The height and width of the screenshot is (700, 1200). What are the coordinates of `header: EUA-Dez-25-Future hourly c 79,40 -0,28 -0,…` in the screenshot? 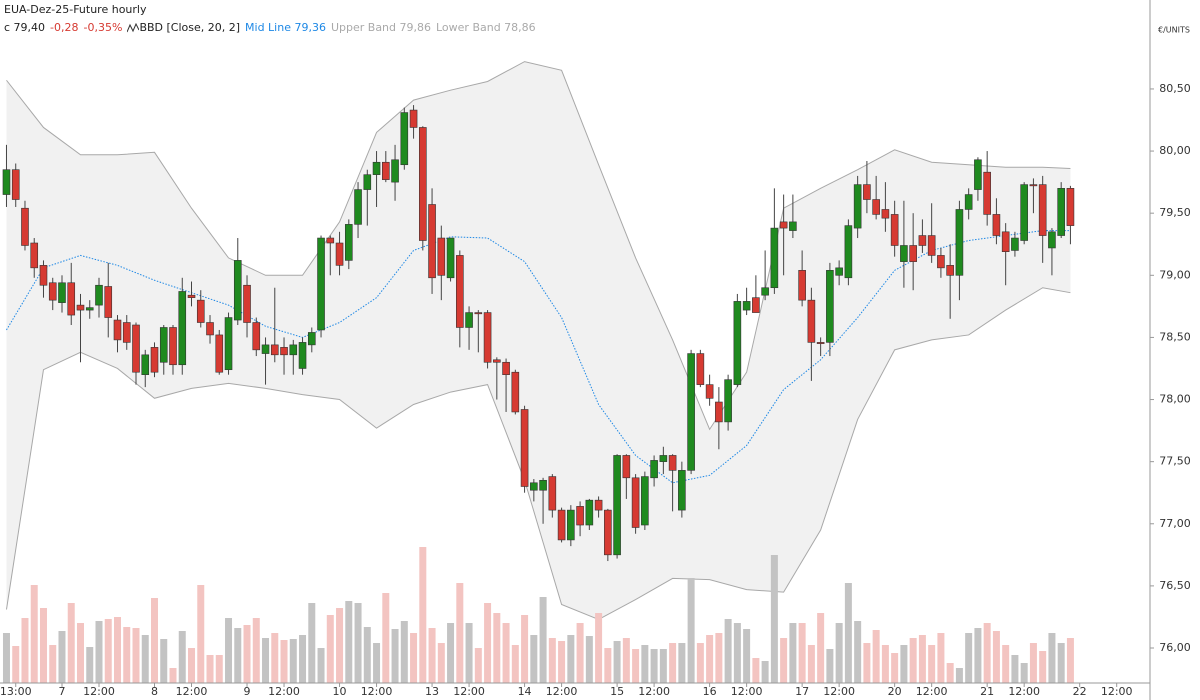 It's located at (272, 19).